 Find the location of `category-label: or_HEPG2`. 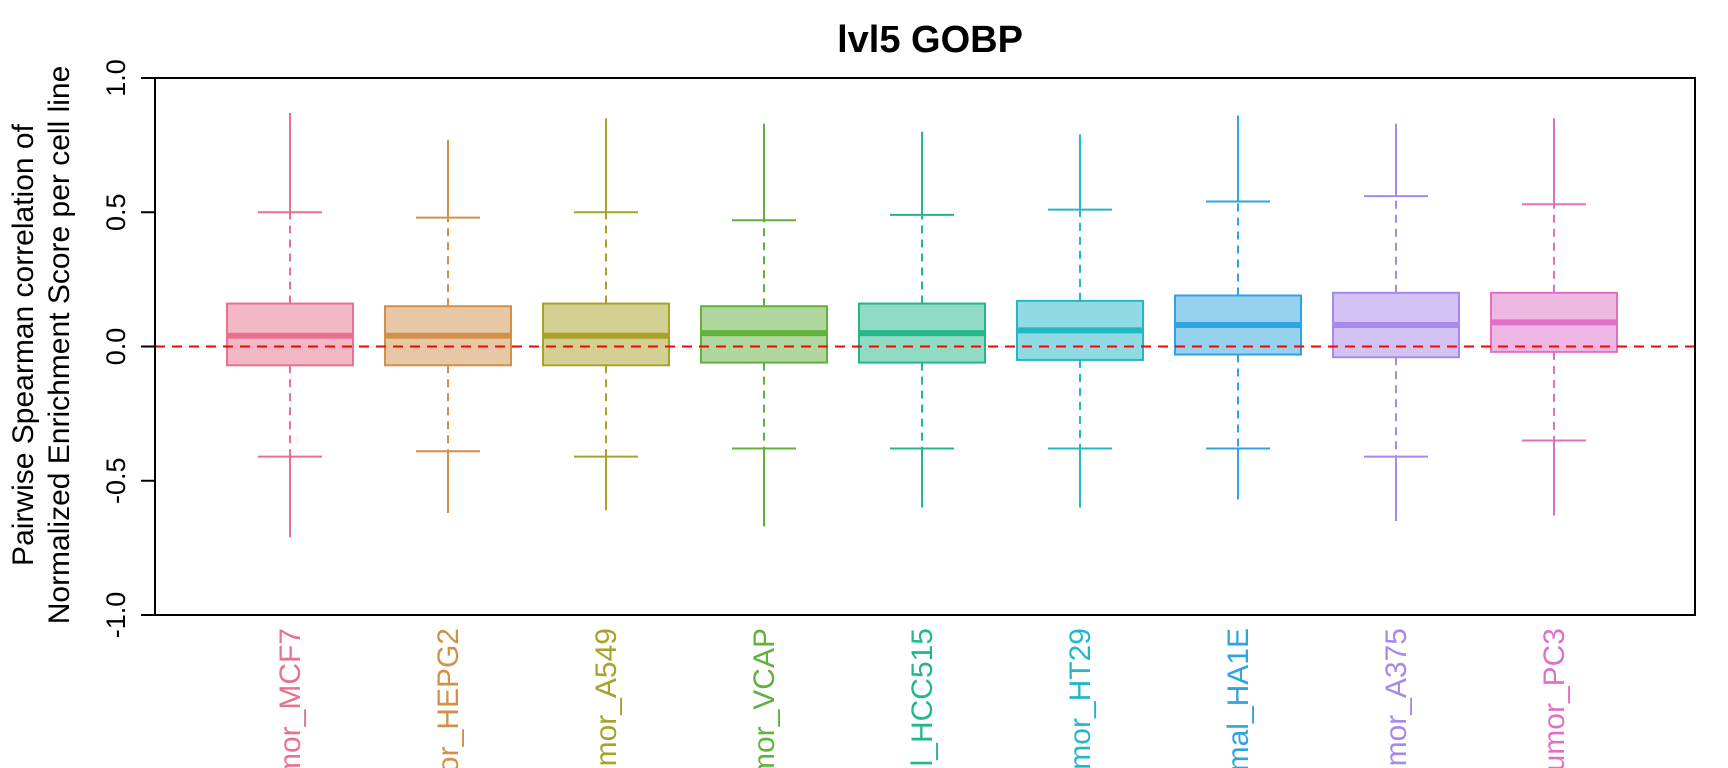

category-label: or_HEPG2 is located at coordinates (448, 698).